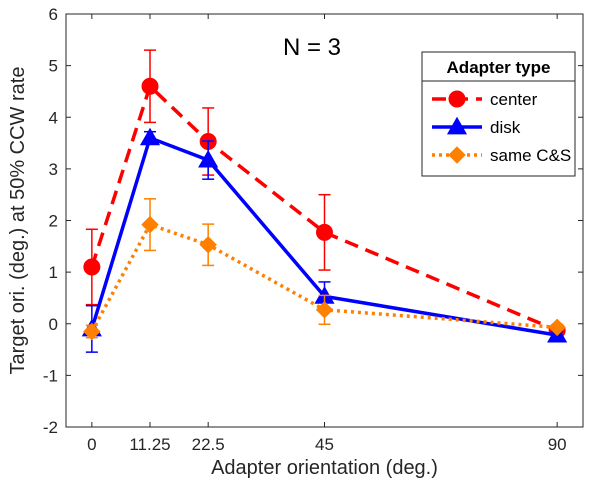  I want to click on legend-entry-same-c-s: same C&S, so click(501, 155).